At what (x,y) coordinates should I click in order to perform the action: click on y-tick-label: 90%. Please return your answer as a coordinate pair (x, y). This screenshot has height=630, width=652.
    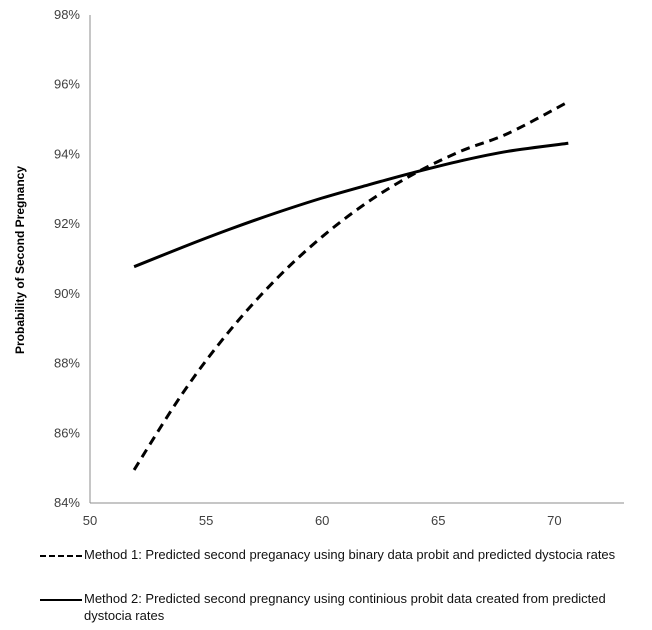
    Looking at the image, I should click on (67, 293).